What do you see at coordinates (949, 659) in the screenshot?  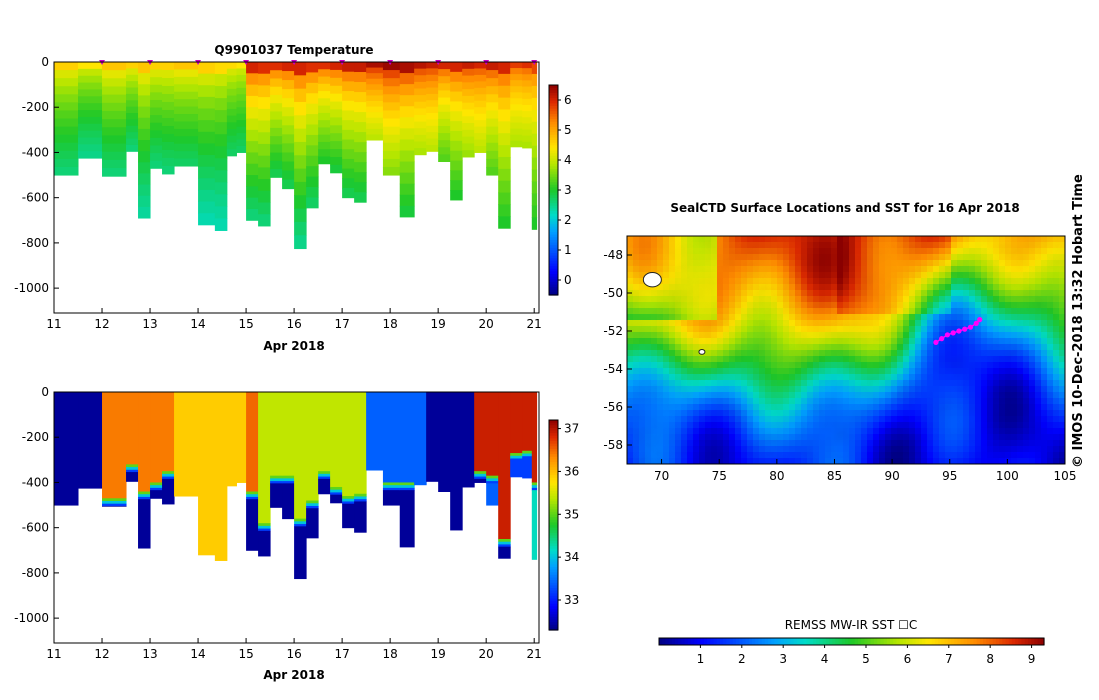 I see `sst-colorbar-tick-label: 7` at bounding box center [949, 659].